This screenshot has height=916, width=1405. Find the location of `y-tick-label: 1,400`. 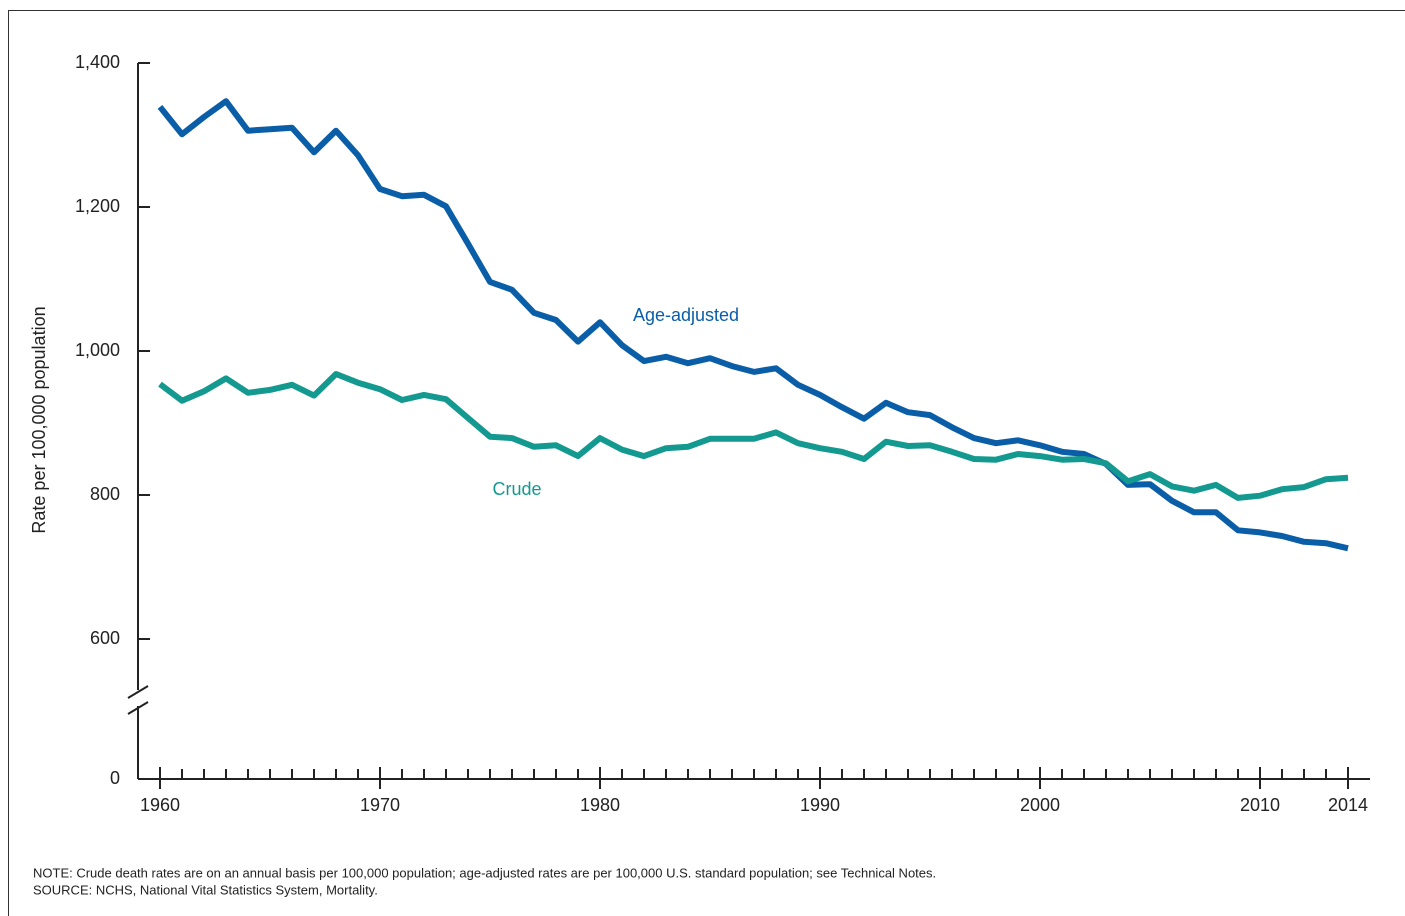

y-tick-label: 1,400 is located at coordinates (97, 62).